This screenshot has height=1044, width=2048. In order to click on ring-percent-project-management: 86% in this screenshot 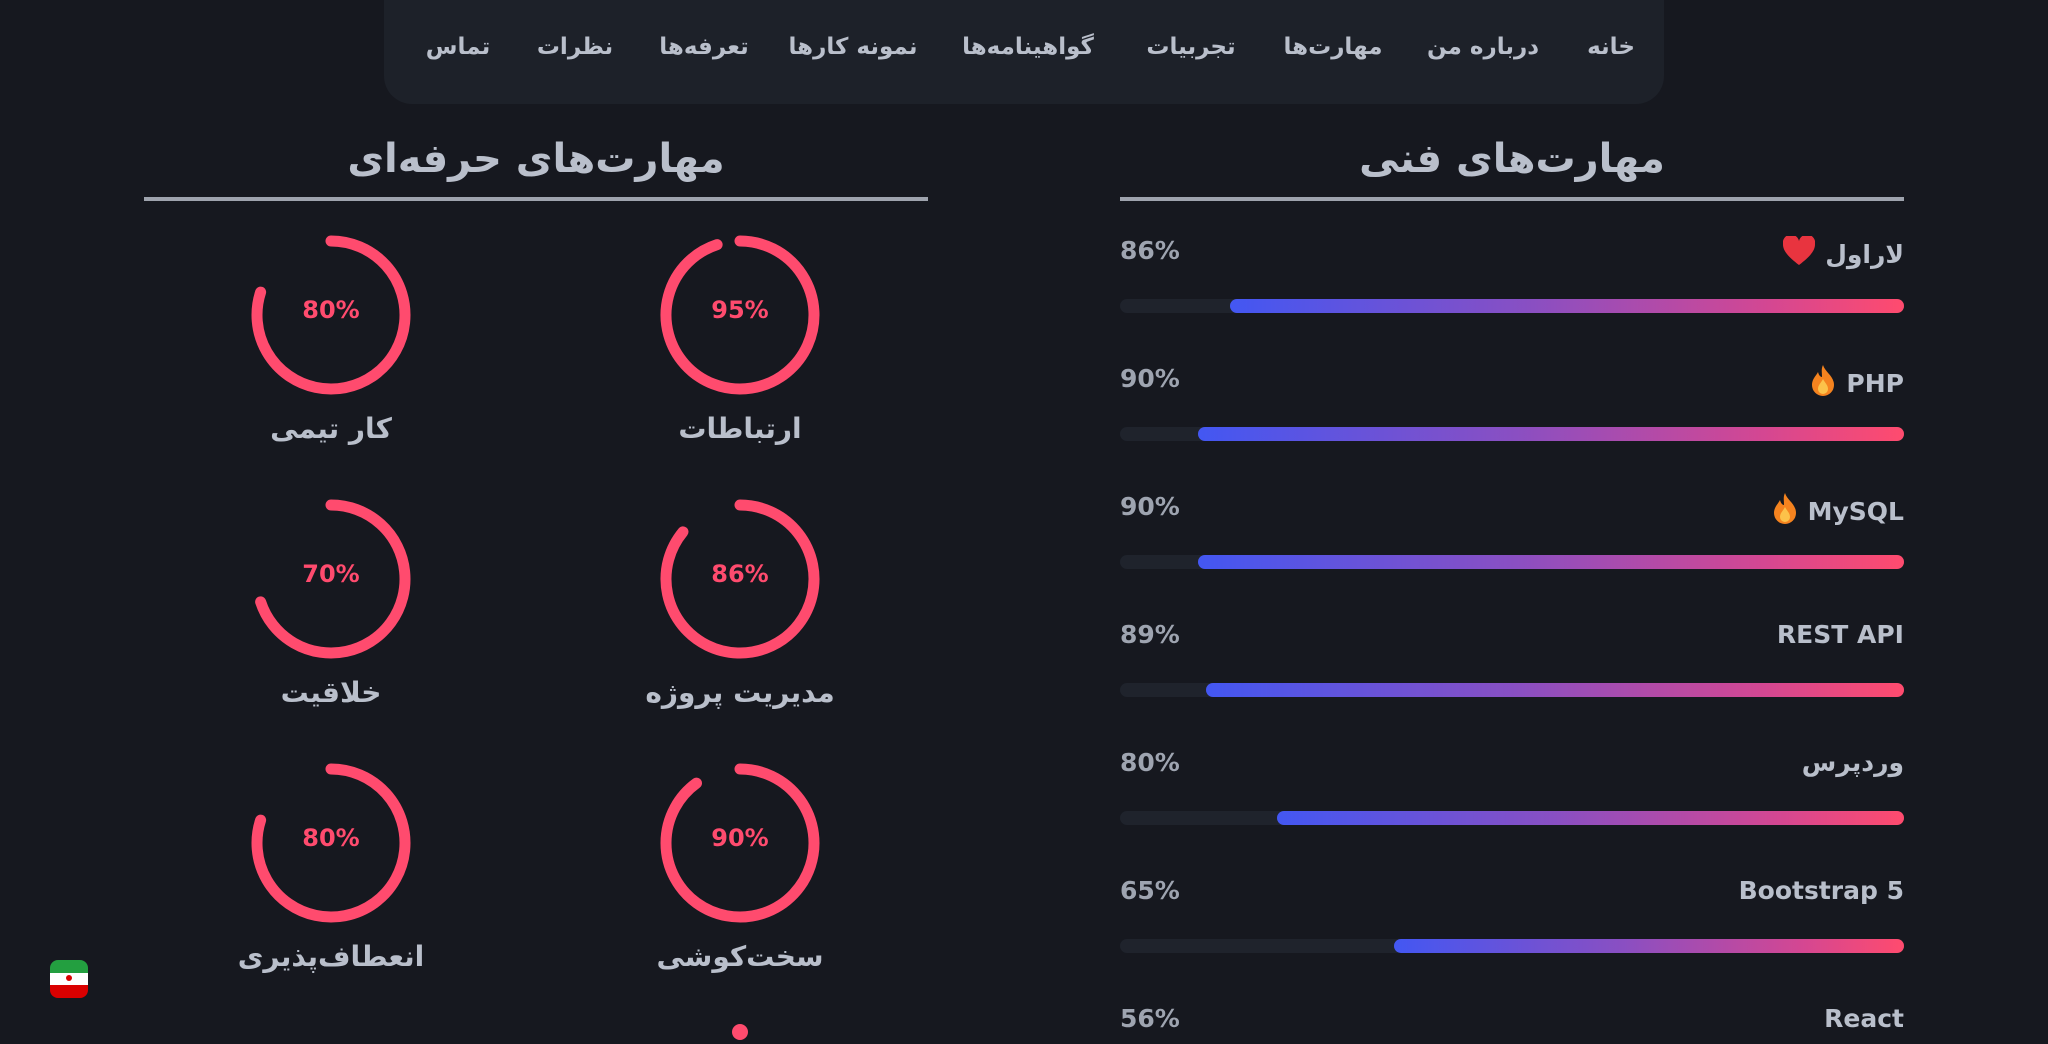, I will do `click(740, 574)`.